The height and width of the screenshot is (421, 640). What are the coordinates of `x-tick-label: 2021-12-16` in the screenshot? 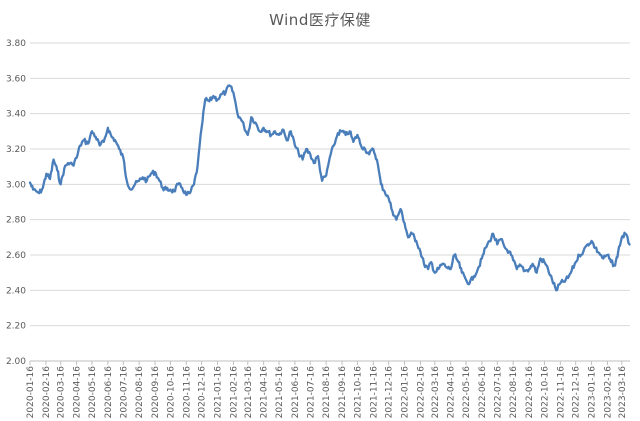 It's located at (390, 392).